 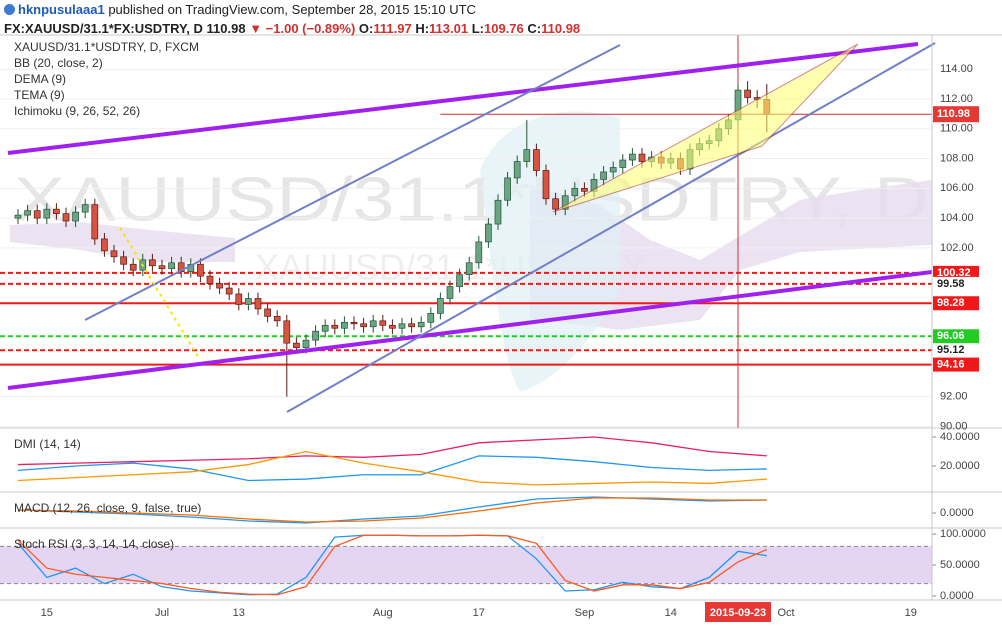 What do you see at coordinates (550, 251) in the screenshot?
I see `bollinger-fill` at bounding box center [550, 251].